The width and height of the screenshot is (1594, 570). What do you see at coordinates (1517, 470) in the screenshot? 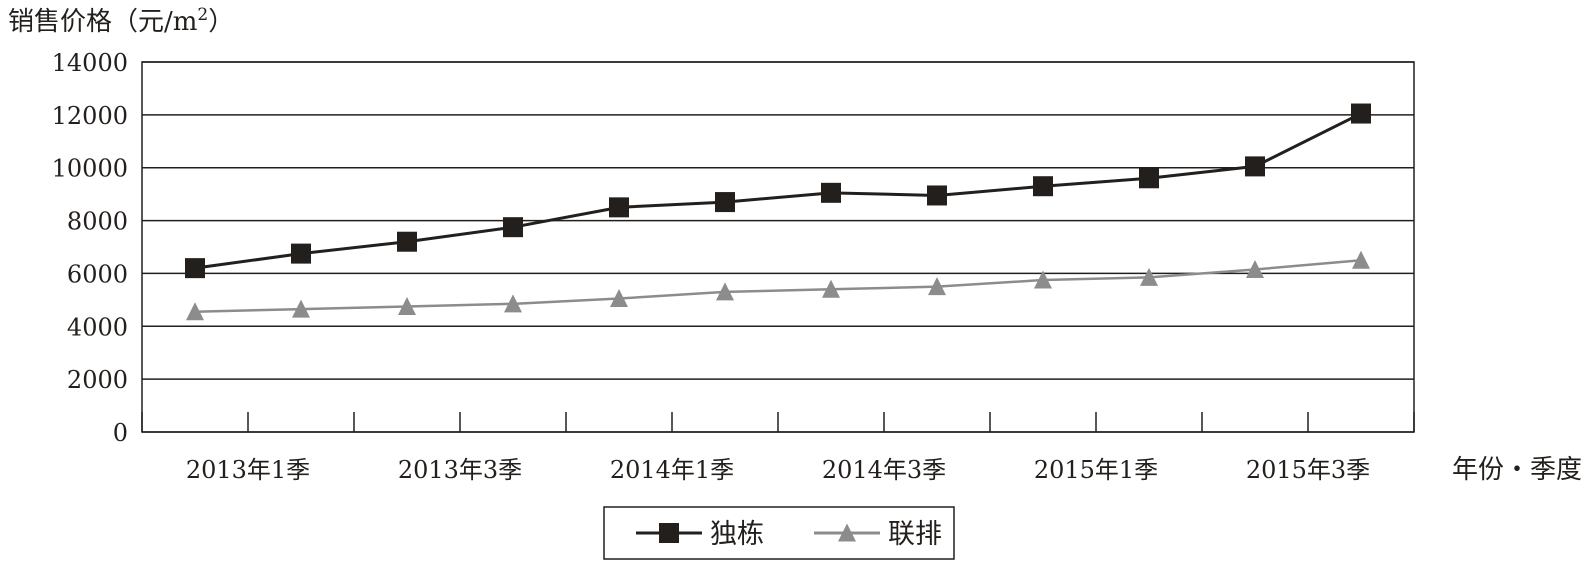
I see `x-axis-title: 年份・季度` at bounding box center [1517, 470].